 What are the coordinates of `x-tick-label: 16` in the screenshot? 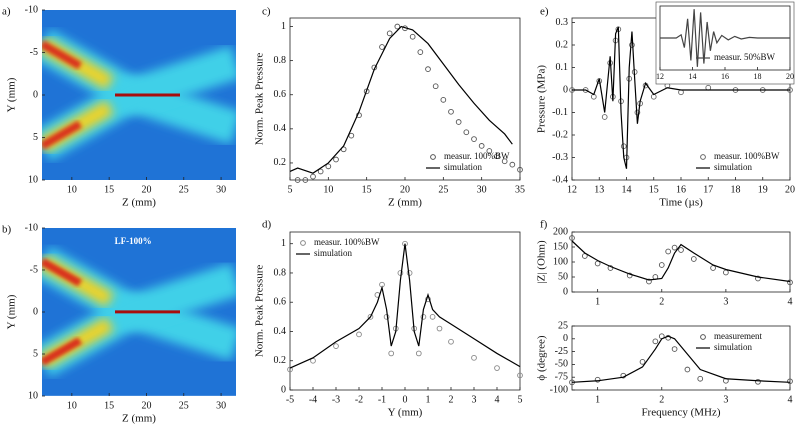 It's located at (725, 76).